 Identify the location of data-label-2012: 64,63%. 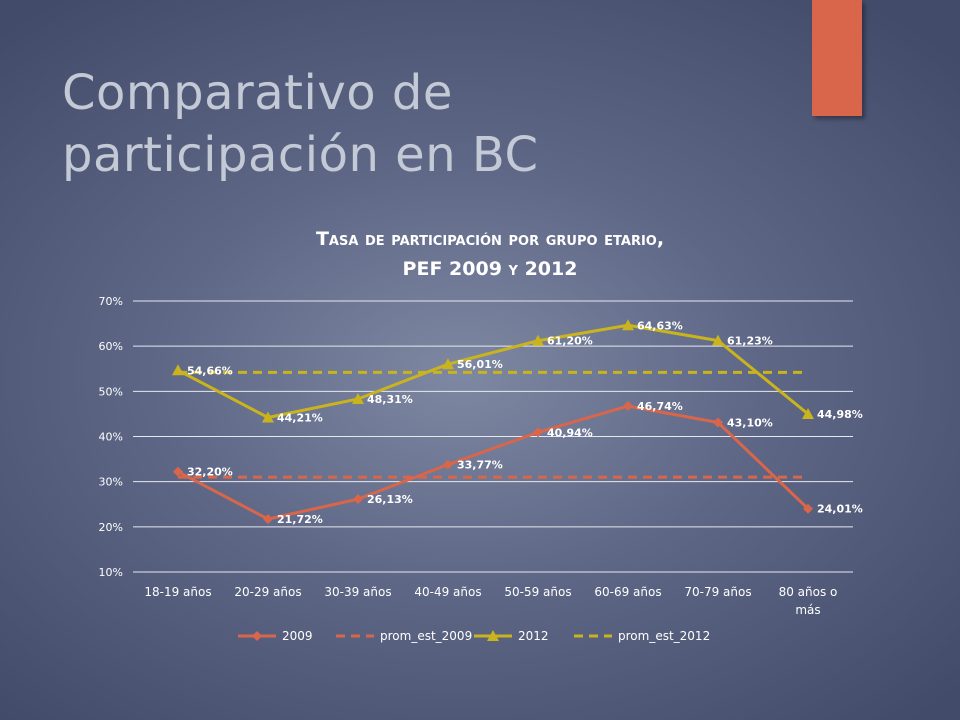
(660, 325).